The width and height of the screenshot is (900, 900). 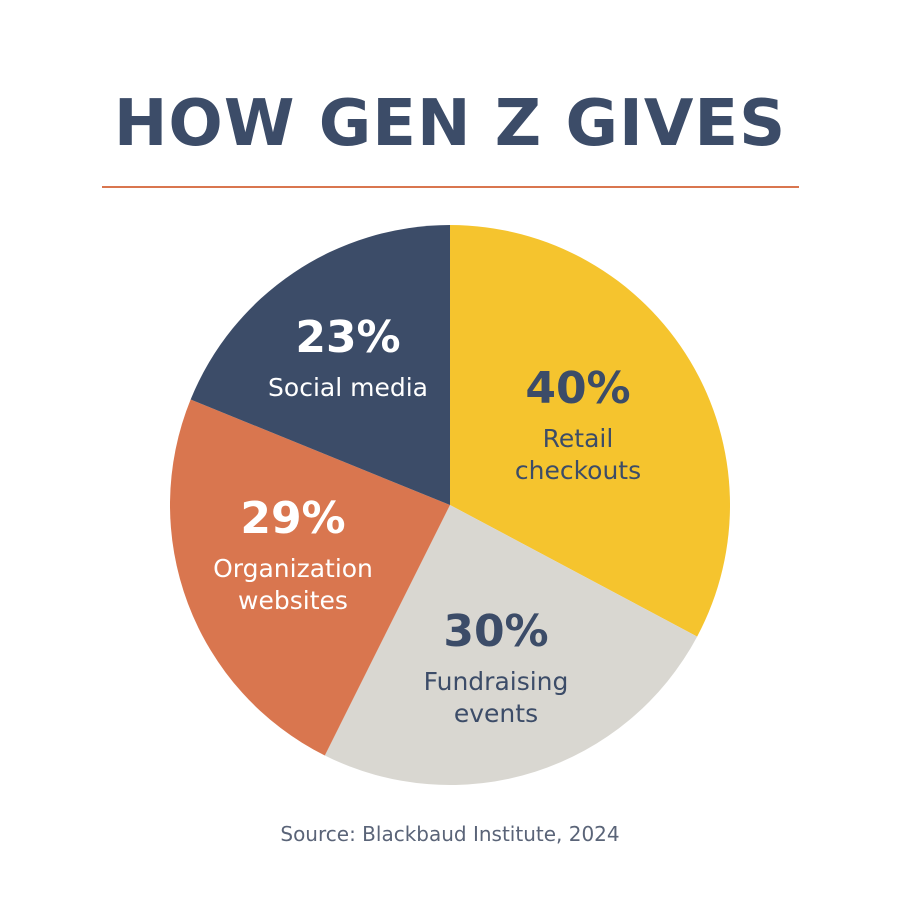 What do you see at coordinates (348, 387) in the screenshot?
I see `slice-label-social-line-1: Social media` at bounding box center [348, 387].